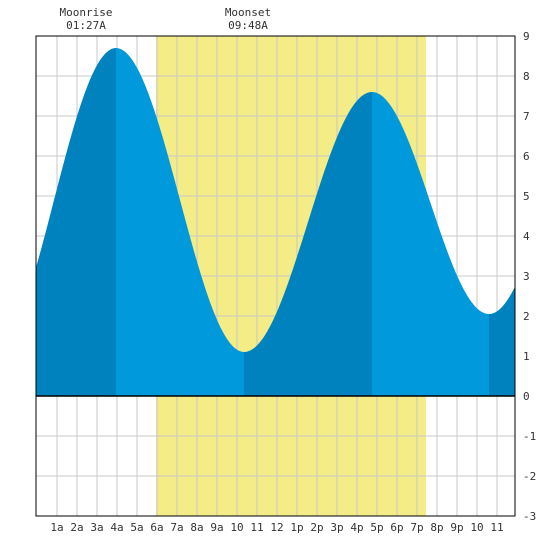  What do you see at coordinates (526, 36) in the screenshot?
I see `y-tick-label: 9` at bounding box center [526, 36].